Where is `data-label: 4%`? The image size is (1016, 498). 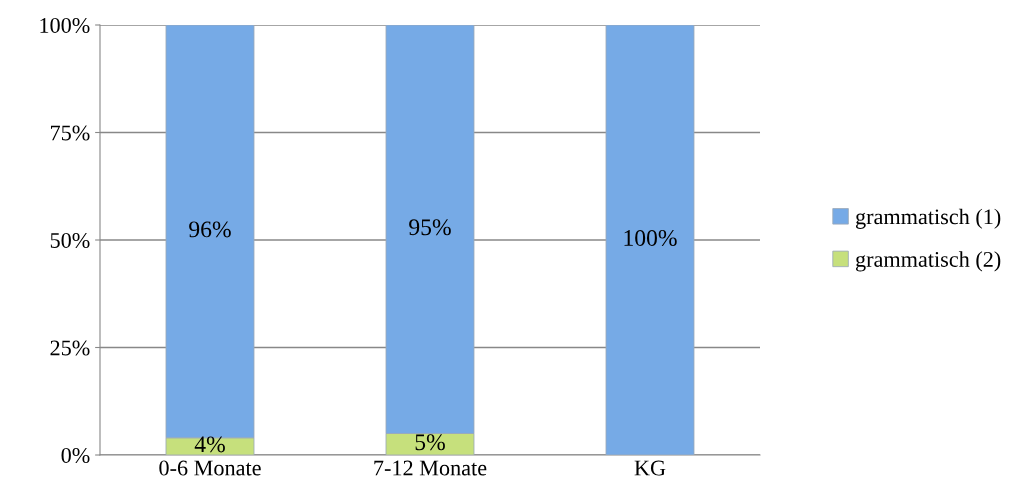 data-label: 4% is located at coordinates (209, 444).